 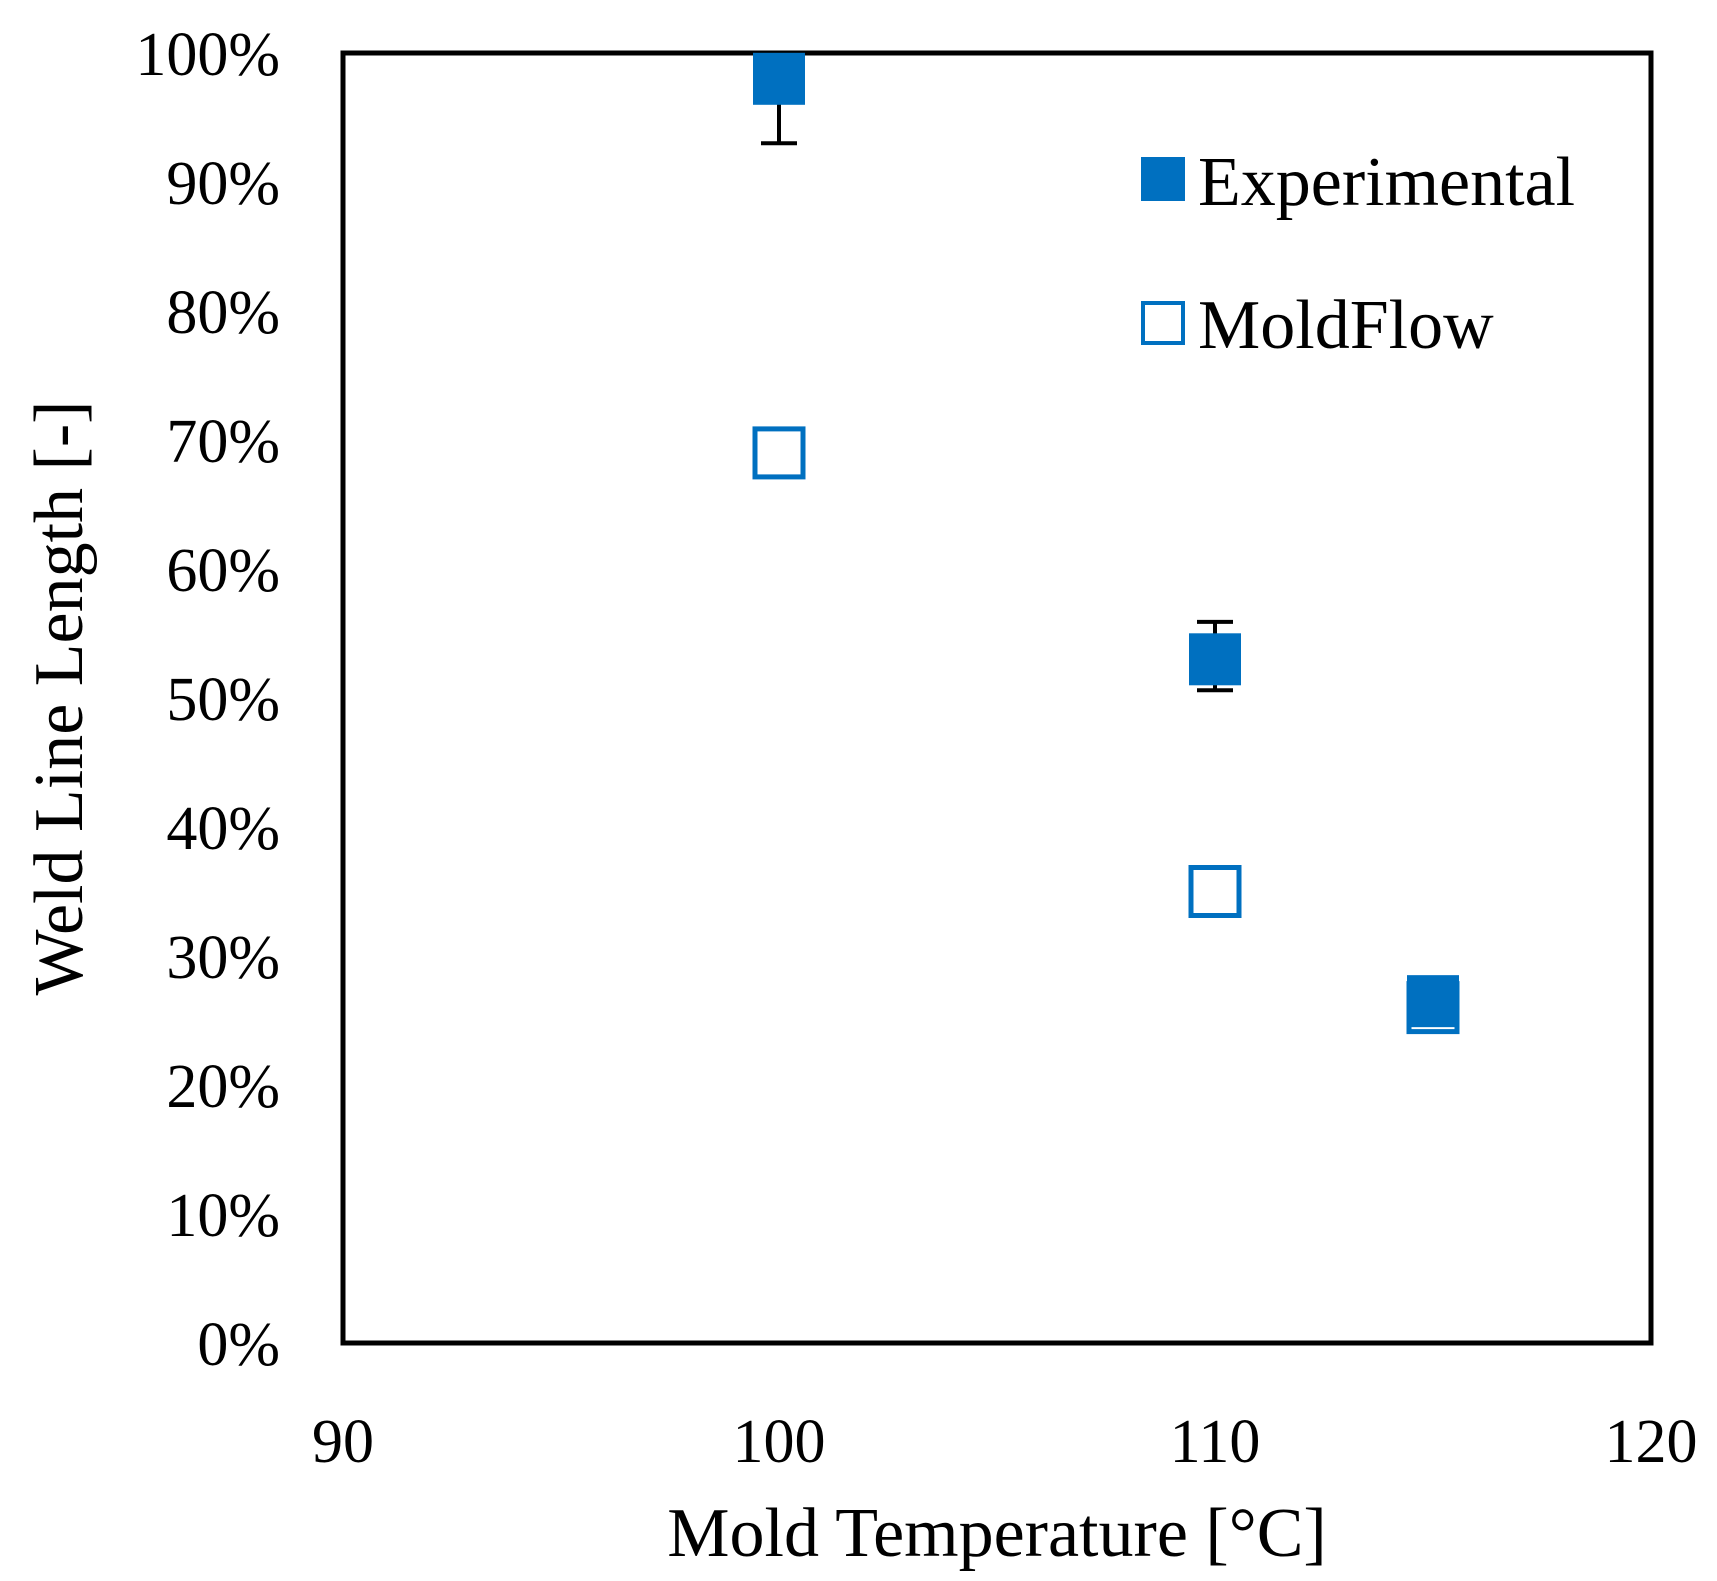 What do you see at coordinates (223, 958) in the screenshot?
I see `y-tick-label: 30%` at bounding box center [223, 958].